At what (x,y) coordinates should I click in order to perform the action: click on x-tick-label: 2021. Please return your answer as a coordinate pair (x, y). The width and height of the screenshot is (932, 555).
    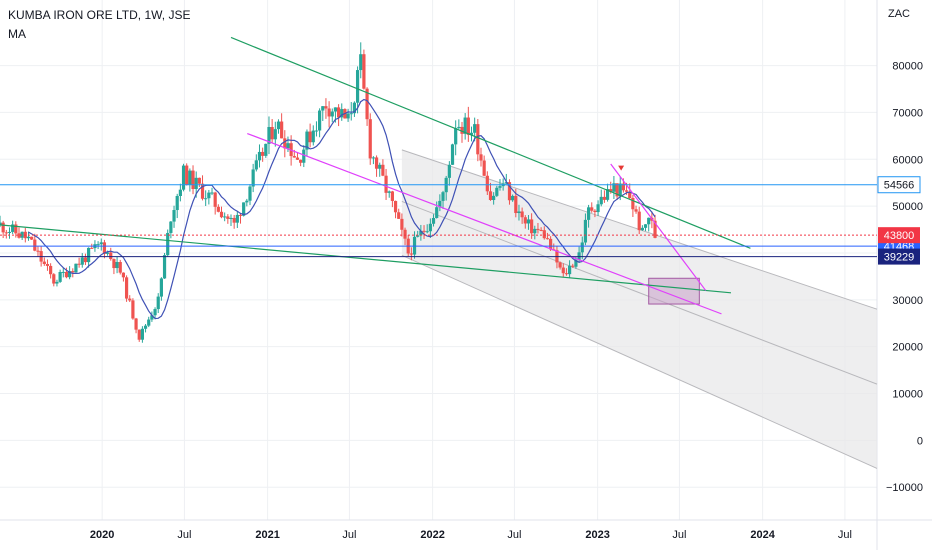
    Looking at the image, I should click on (267, 535).